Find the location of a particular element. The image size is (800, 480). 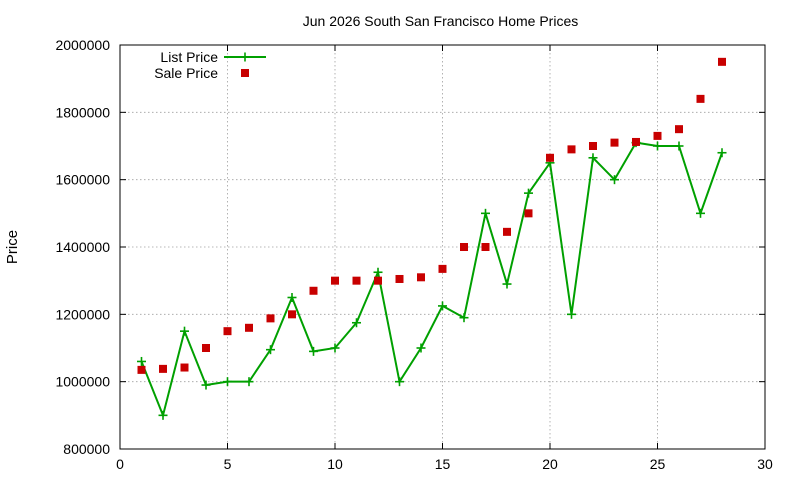

x-tick-labels: 0 5 10 15 20 25 30 is located at coordinates (444, 464).